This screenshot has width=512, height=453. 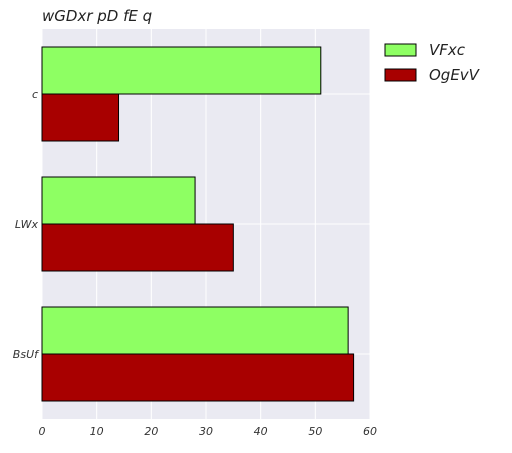 I want to click on x-tick-label: 10, so click(x=97, y=431).